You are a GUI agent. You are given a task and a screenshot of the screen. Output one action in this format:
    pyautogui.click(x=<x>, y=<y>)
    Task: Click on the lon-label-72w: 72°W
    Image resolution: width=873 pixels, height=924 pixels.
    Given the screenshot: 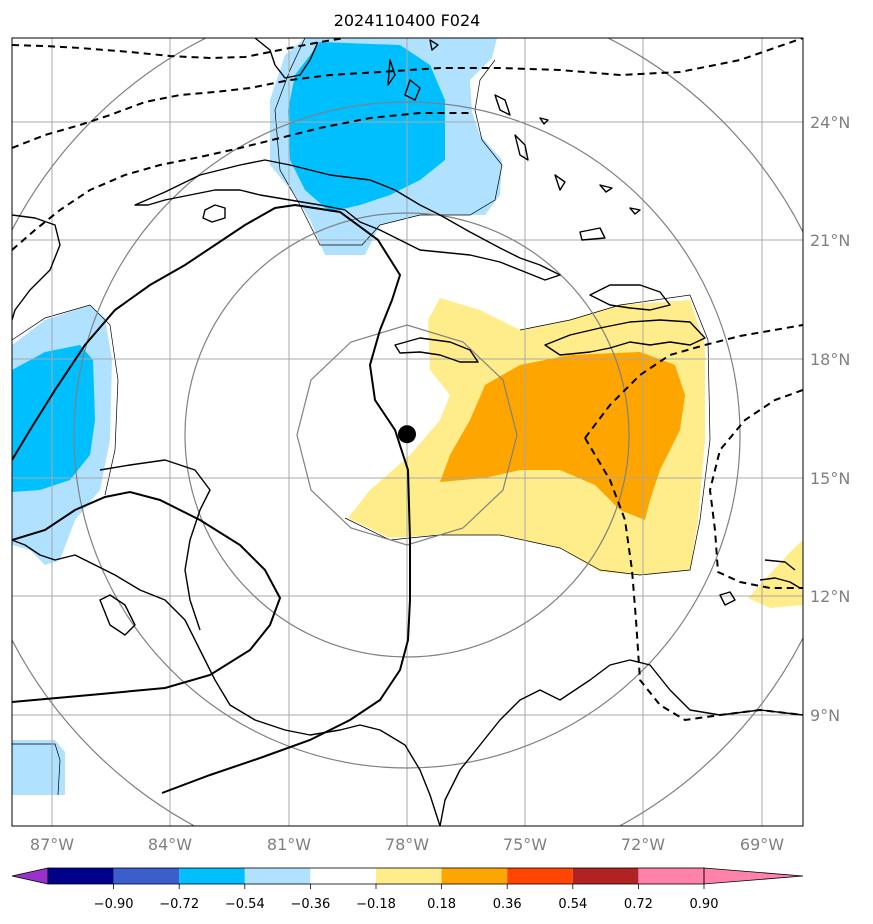 What is the action you would take?
    pyautogui.click(x=643, y=844)
    